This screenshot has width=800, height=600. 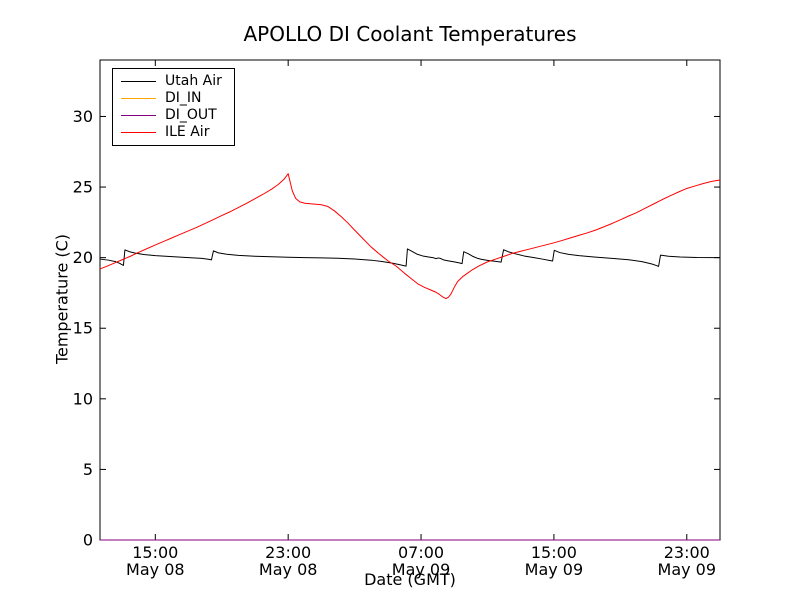 I want to click on legend-item-ile-air: ILE Air, so click(x=171, y=132).